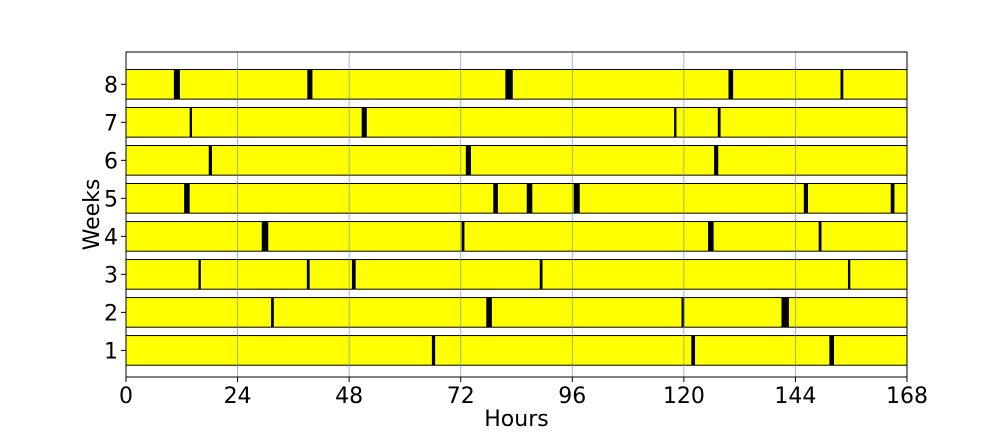 The width and height of the screenshot is (1008, 436). What do you see at coordinates (111, 161) in the screenshot?
I see `y-tick-label: 6` at bounding box center [111, 161].